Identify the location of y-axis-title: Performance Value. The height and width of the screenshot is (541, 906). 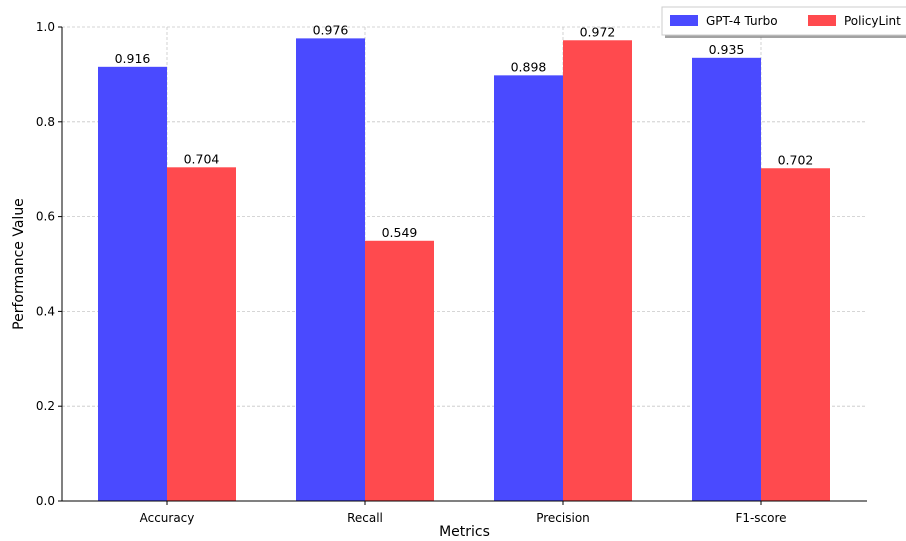
(19, 264).